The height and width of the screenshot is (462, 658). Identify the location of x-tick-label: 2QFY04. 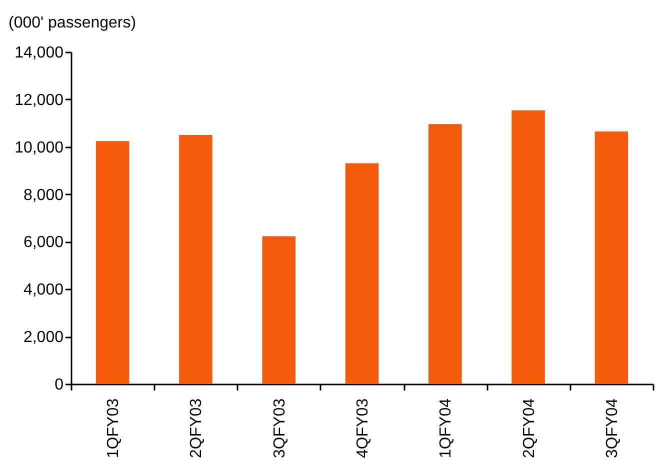
(529, 428).